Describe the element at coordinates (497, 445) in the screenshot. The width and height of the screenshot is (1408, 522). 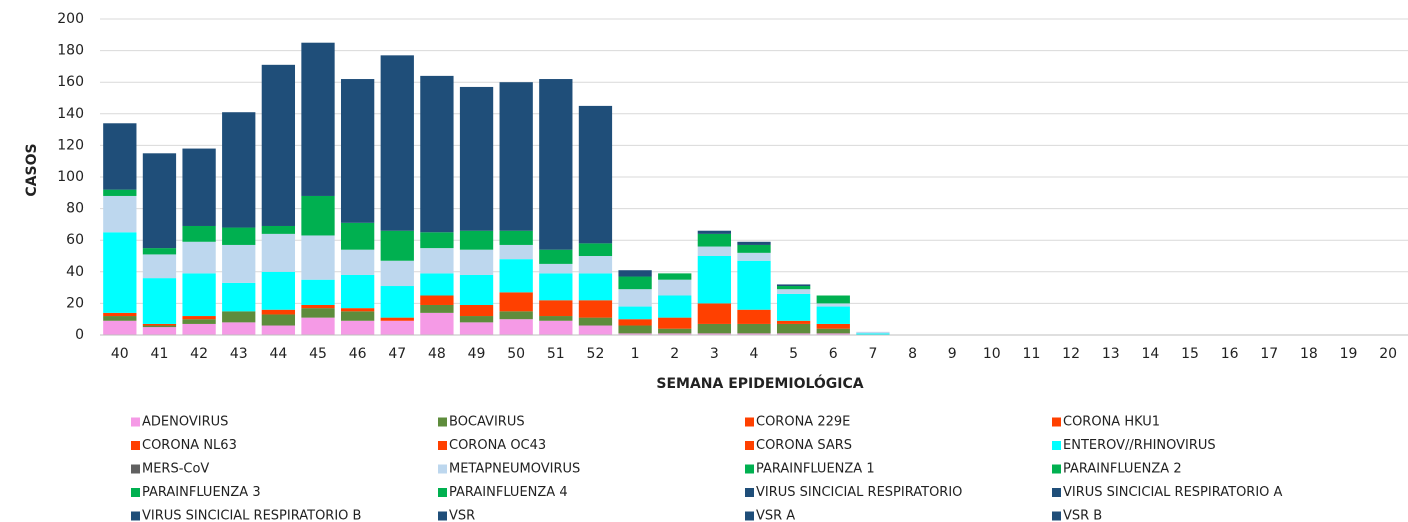
I see `legend-label: CORONA OC43` at that location.